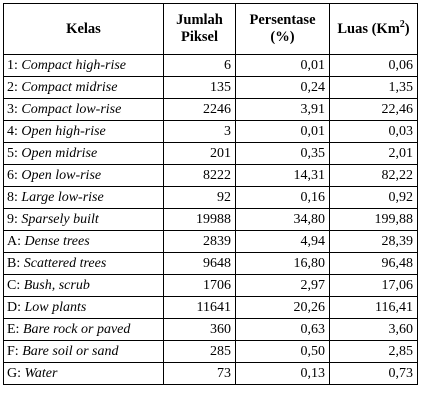 Image resolution: width=422 pixels, height=400 pixels. Describe the element at coordinates (59, 153) in the screenshot. I see `kelas-name: Open midrise` at that location.